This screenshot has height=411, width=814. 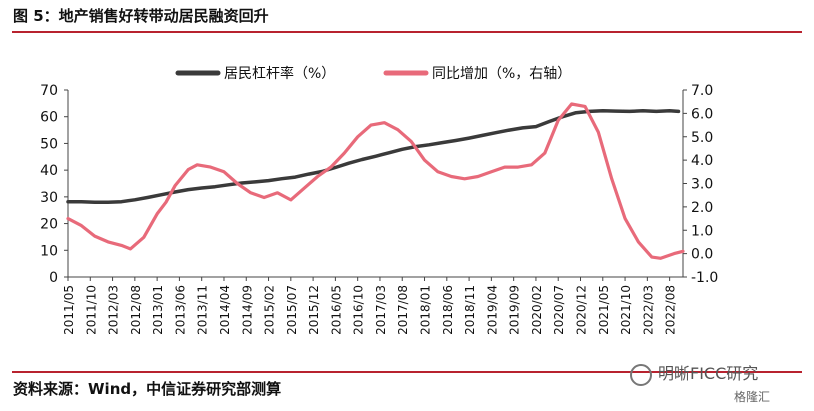 I want to click on y-left-tick-label: 50, so click(x=49, y=144).